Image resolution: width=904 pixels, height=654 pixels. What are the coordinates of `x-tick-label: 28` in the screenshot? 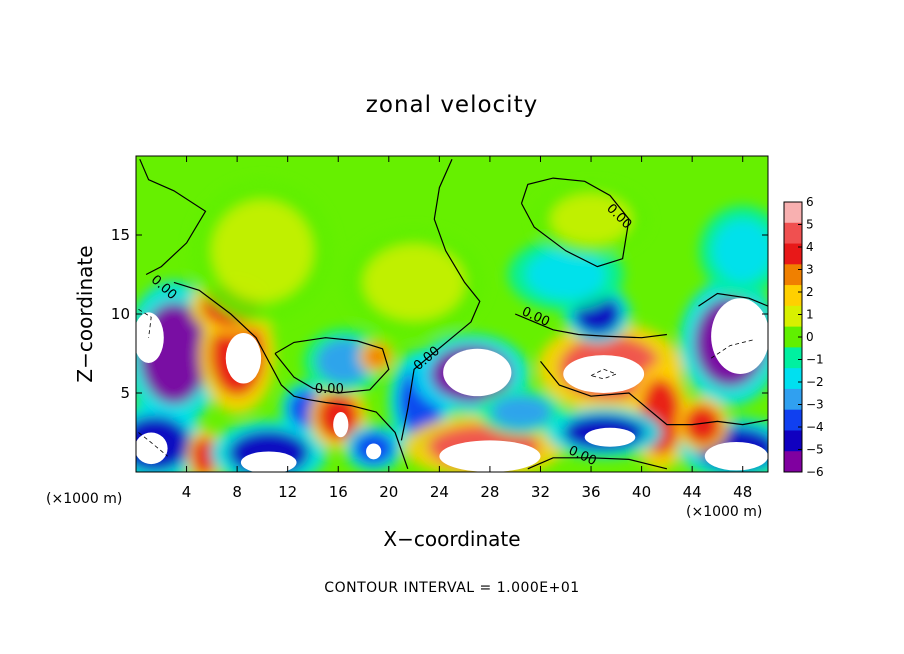 It's located at (489, 492).